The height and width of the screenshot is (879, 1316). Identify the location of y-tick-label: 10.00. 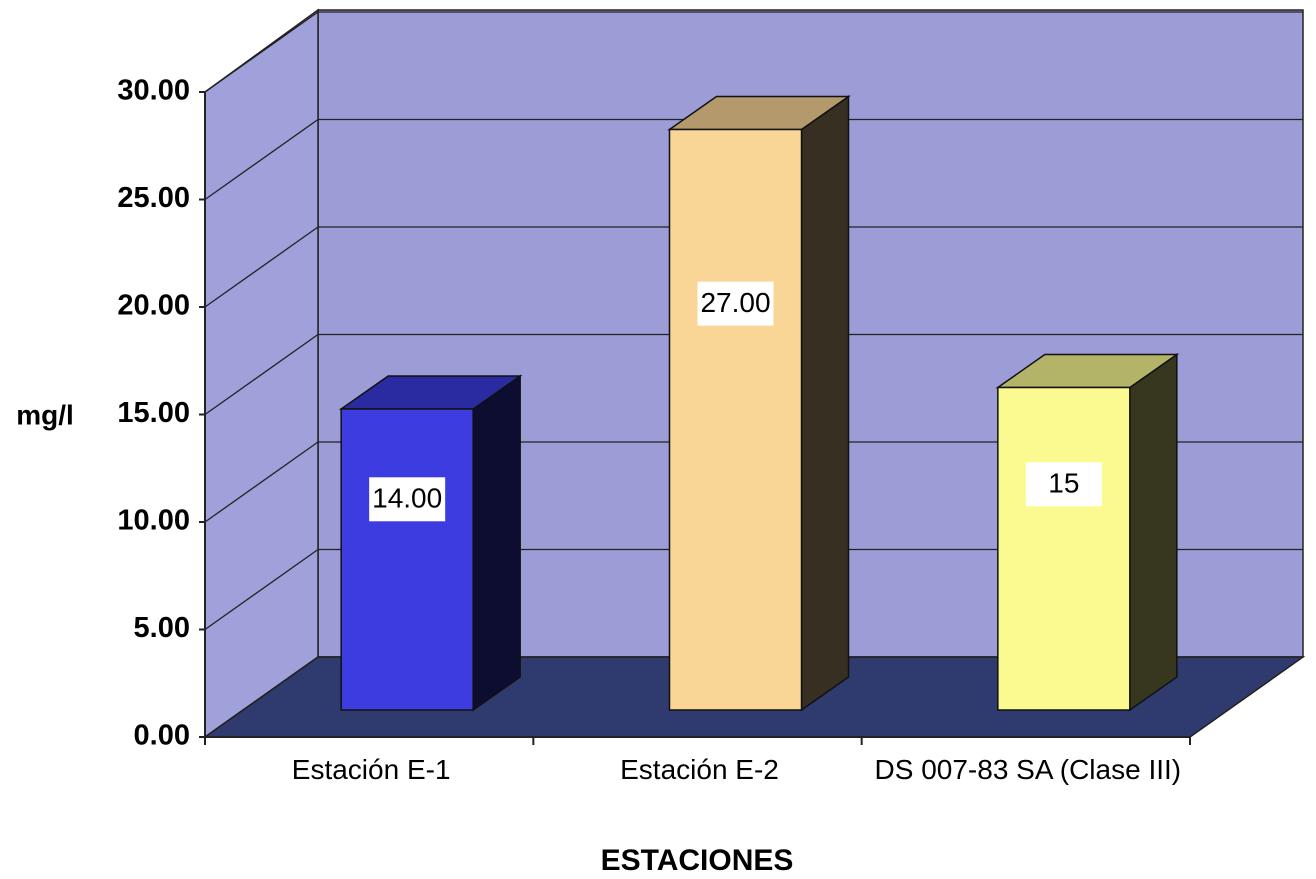
(153, 521).